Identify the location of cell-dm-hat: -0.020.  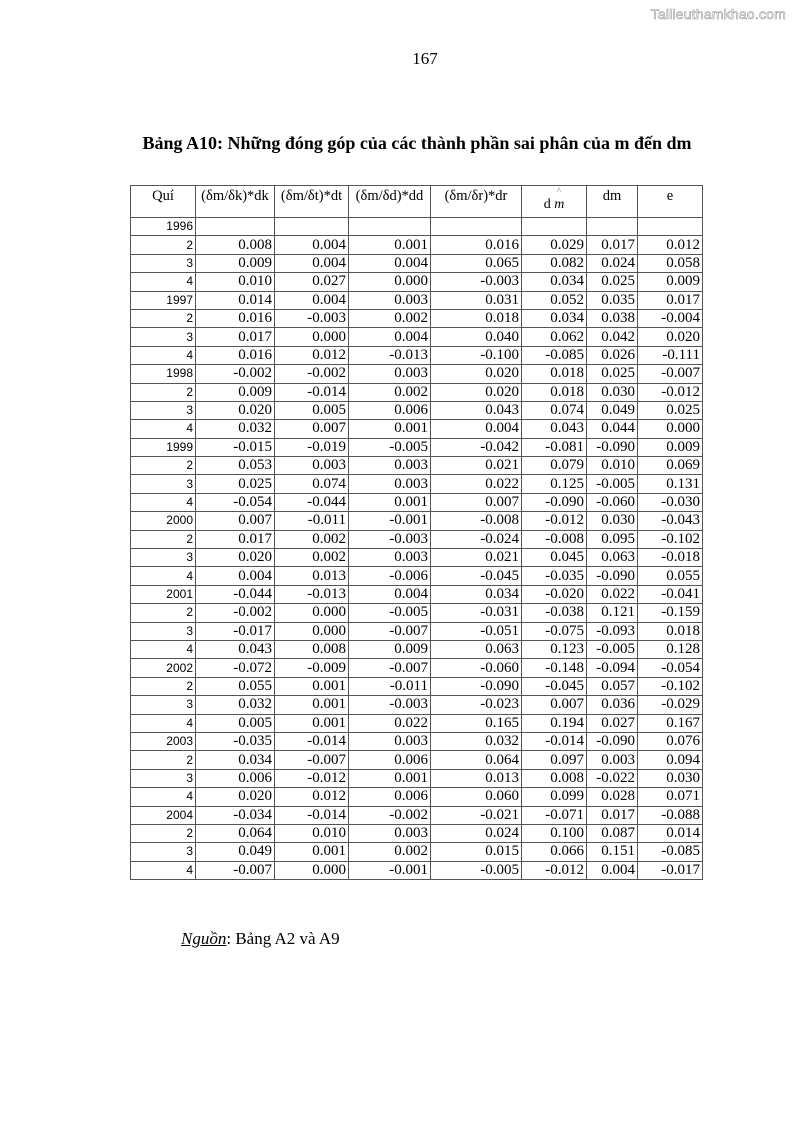
(554, 594).